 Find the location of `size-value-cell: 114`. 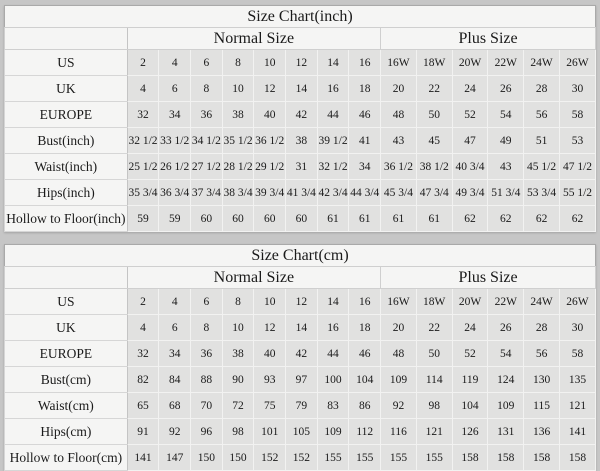

size-value-cell: 114 is located at coordinates (434, 379).